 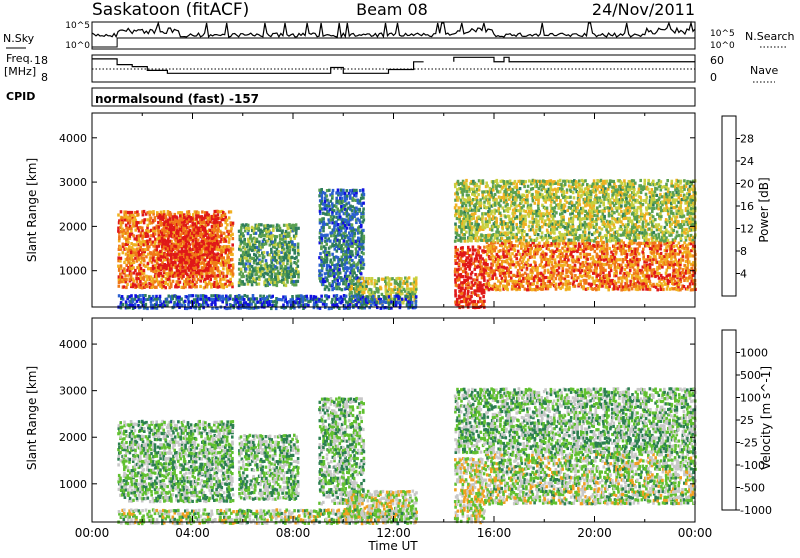 I want to click on cpid-panel: CPID normalsound (fast) -157, so click(x=350, y=97).